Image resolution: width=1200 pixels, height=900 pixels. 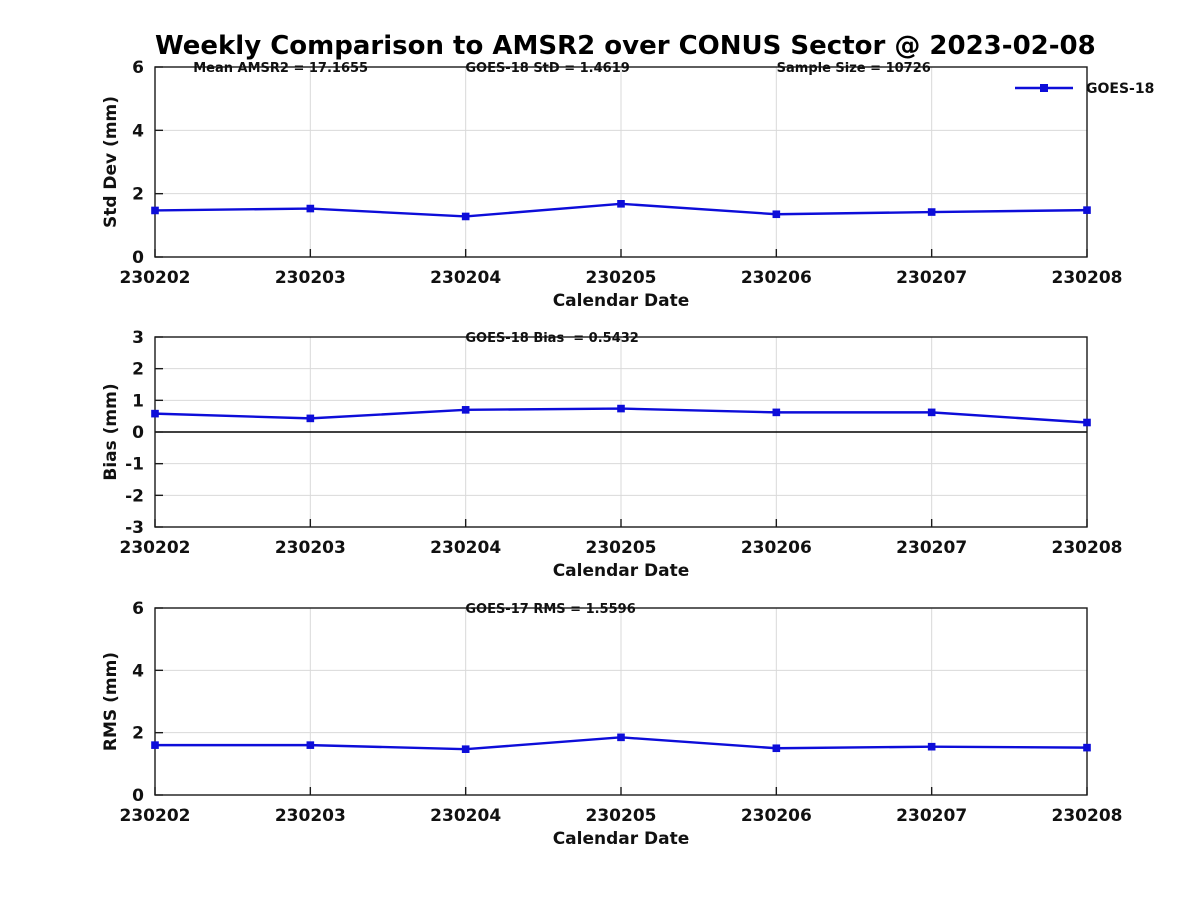 What do you see at coordinates (111, 162) in the screenshot?
I see `y-axis-label: Std Dev (mm)` at bounding box center [111, 162].